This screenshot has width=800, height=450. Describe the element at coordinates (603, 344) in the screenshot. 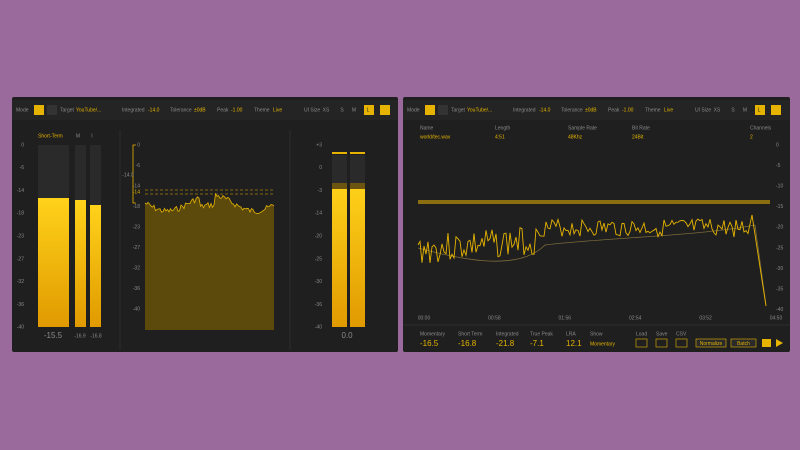

I see `display-select: Momentary` at that location.